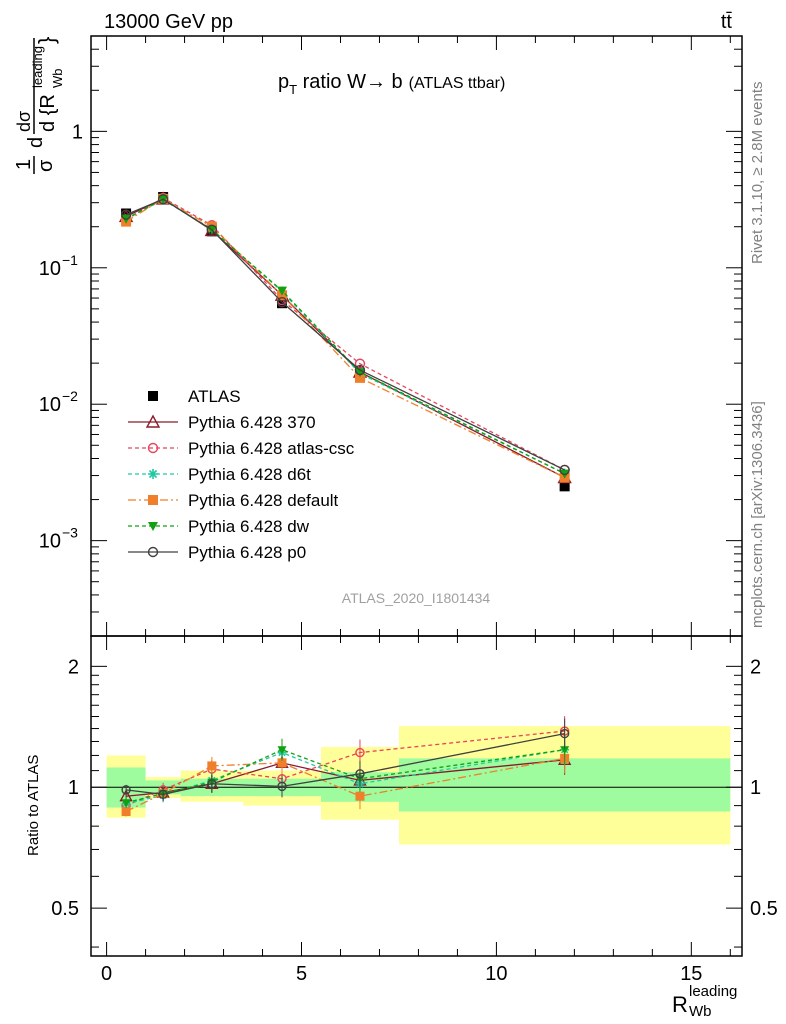 This screenshot has height=1024, width=786. I want to click on ylabel-frac2-num: dσ, so click(24, 121).